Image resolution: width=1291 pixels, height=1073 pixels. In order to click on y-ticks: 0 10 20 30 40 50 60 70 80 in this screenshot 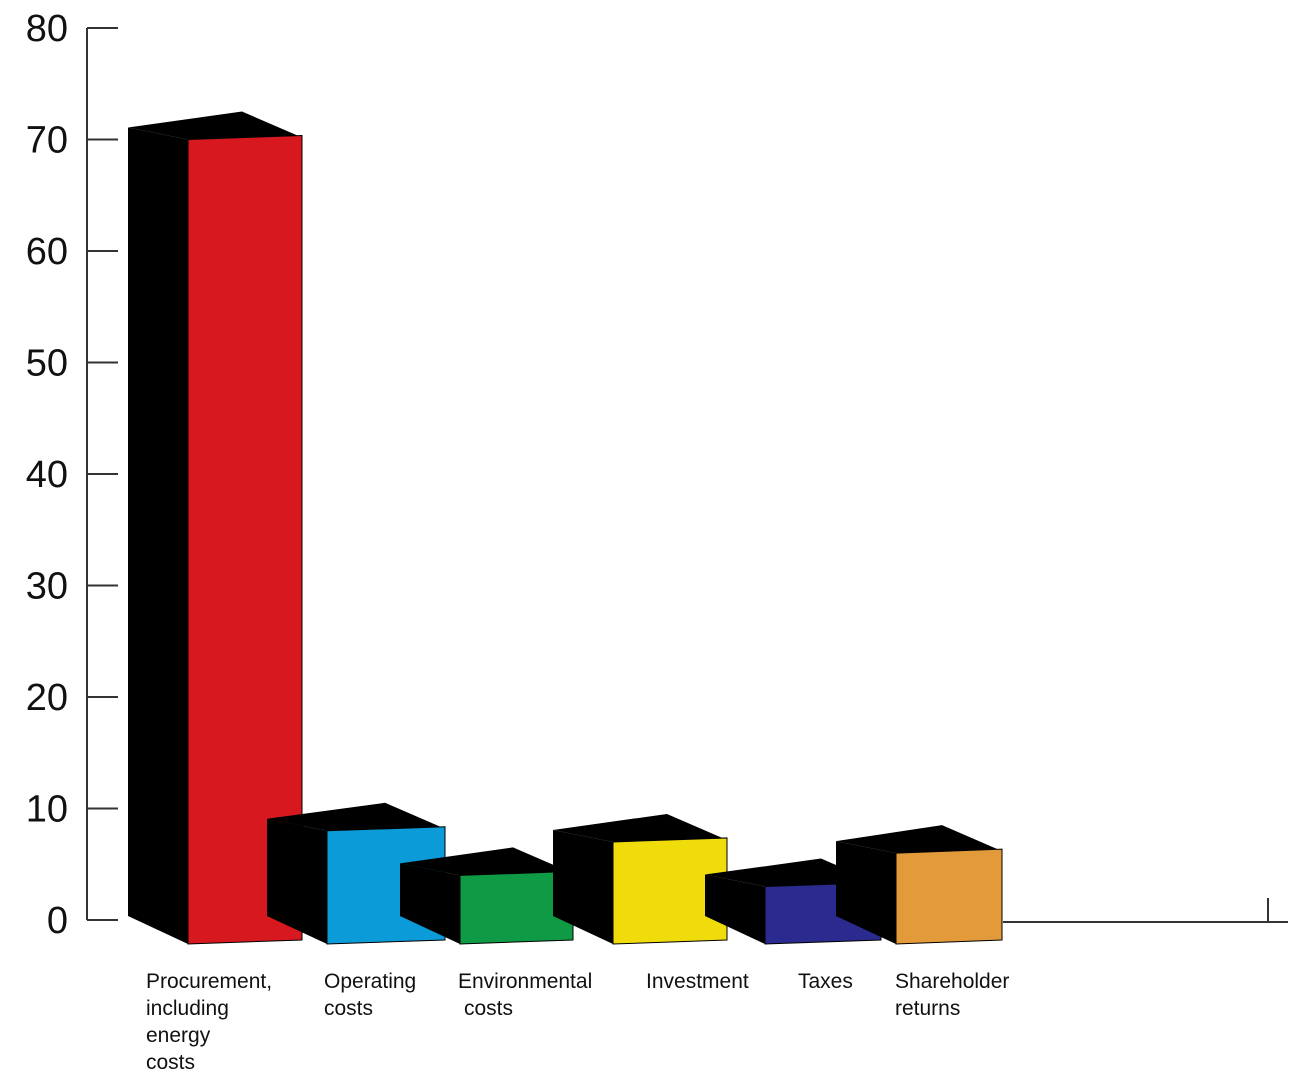, I will do `click(72, 475)`.